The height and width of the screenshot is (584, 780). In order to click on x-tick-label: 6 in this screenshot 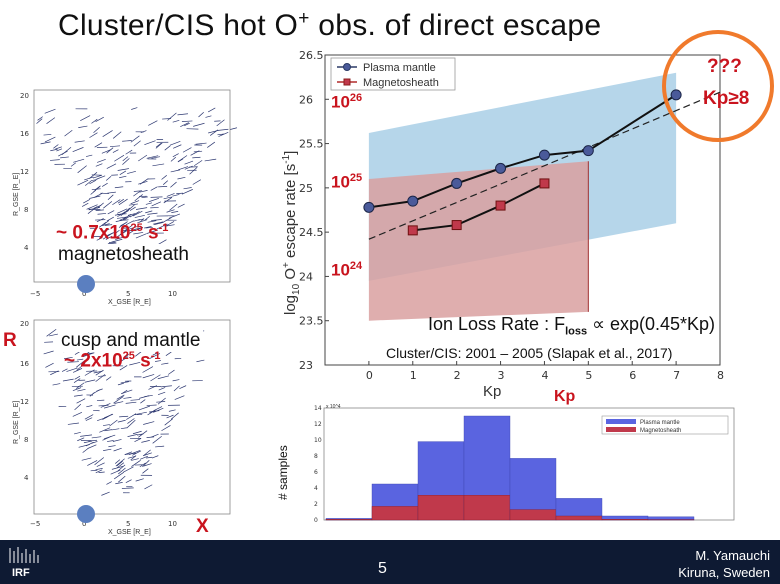, I will do `click(632, 375)`.